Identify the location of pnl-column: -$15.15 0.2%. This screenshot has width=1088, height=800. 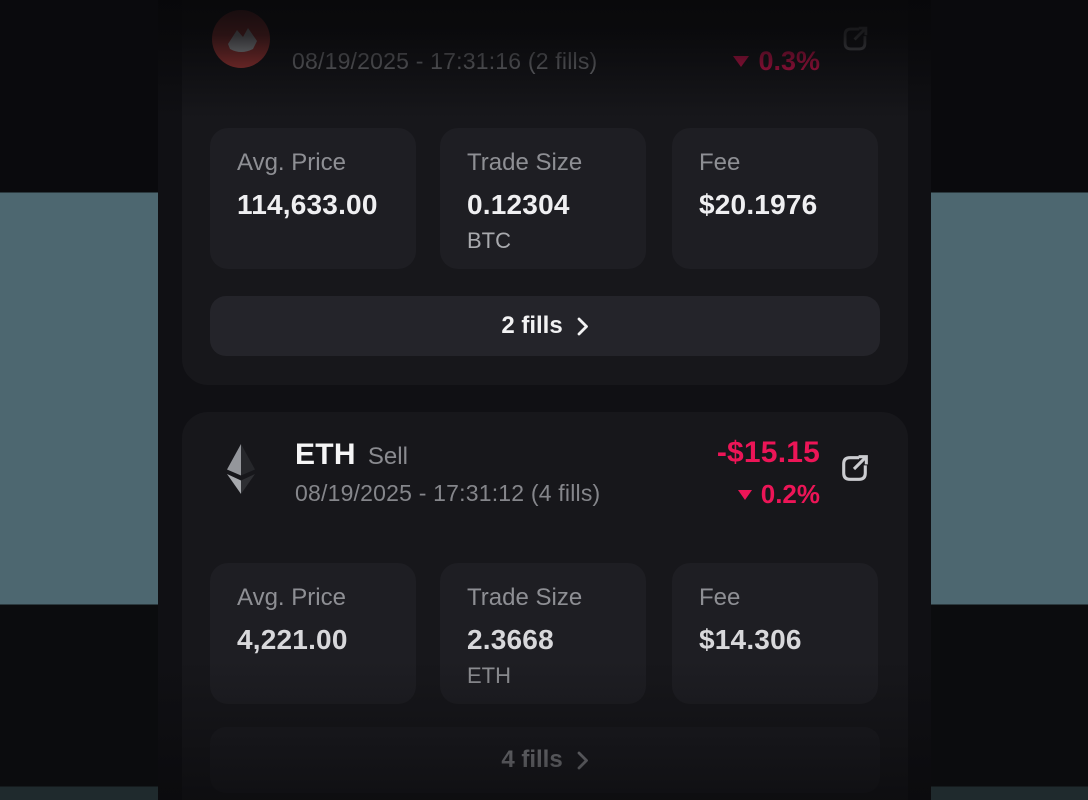
(768, 473).